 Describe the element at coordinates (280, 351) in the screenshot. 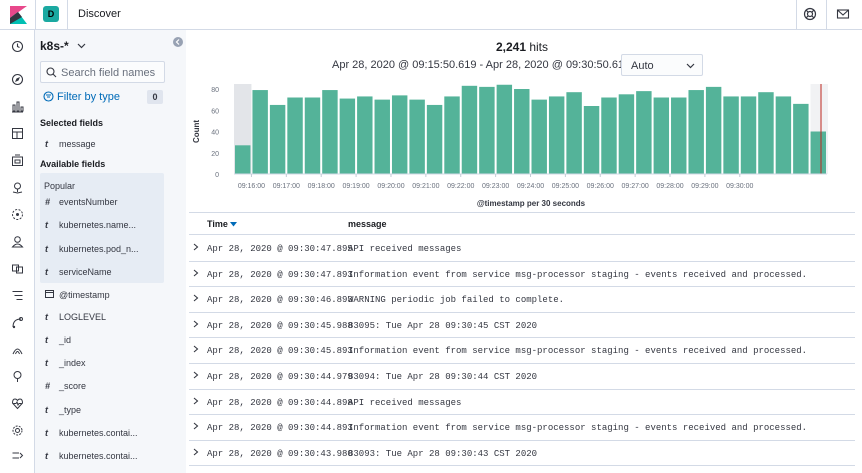

I see `row-timestamp: Apr 28, 2020 @ 09:30:45.893` at that location.